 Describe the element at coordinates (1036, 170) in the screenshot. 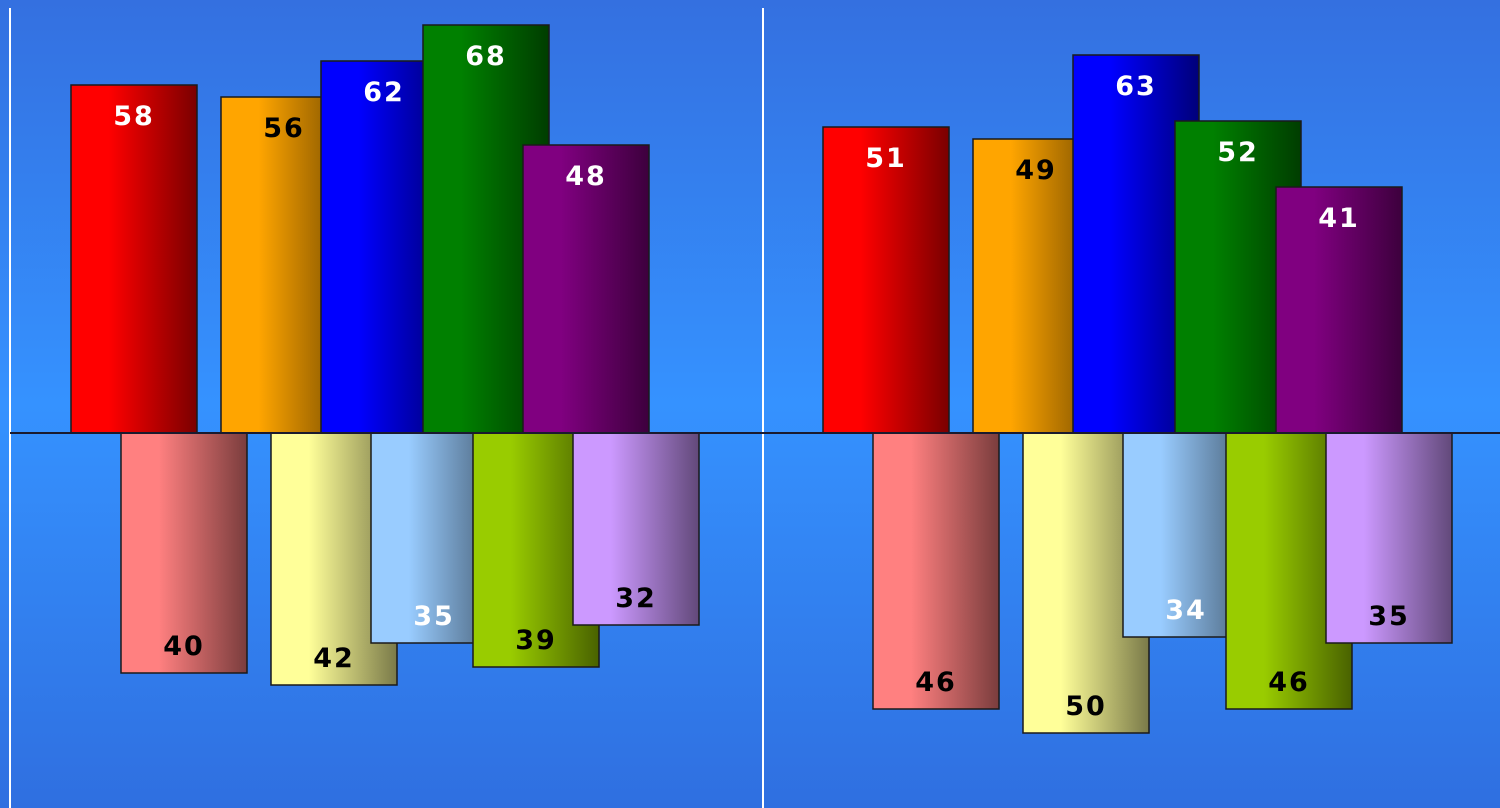

I see `data-label-positive-2: 49` at that location.